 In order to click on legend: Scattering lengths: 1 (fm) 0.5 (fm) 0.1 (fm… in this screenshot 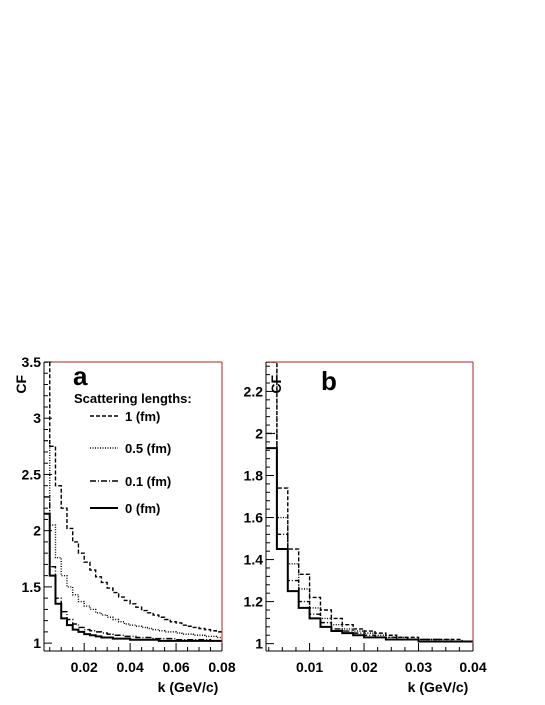, I will do `click(133, 453)`.